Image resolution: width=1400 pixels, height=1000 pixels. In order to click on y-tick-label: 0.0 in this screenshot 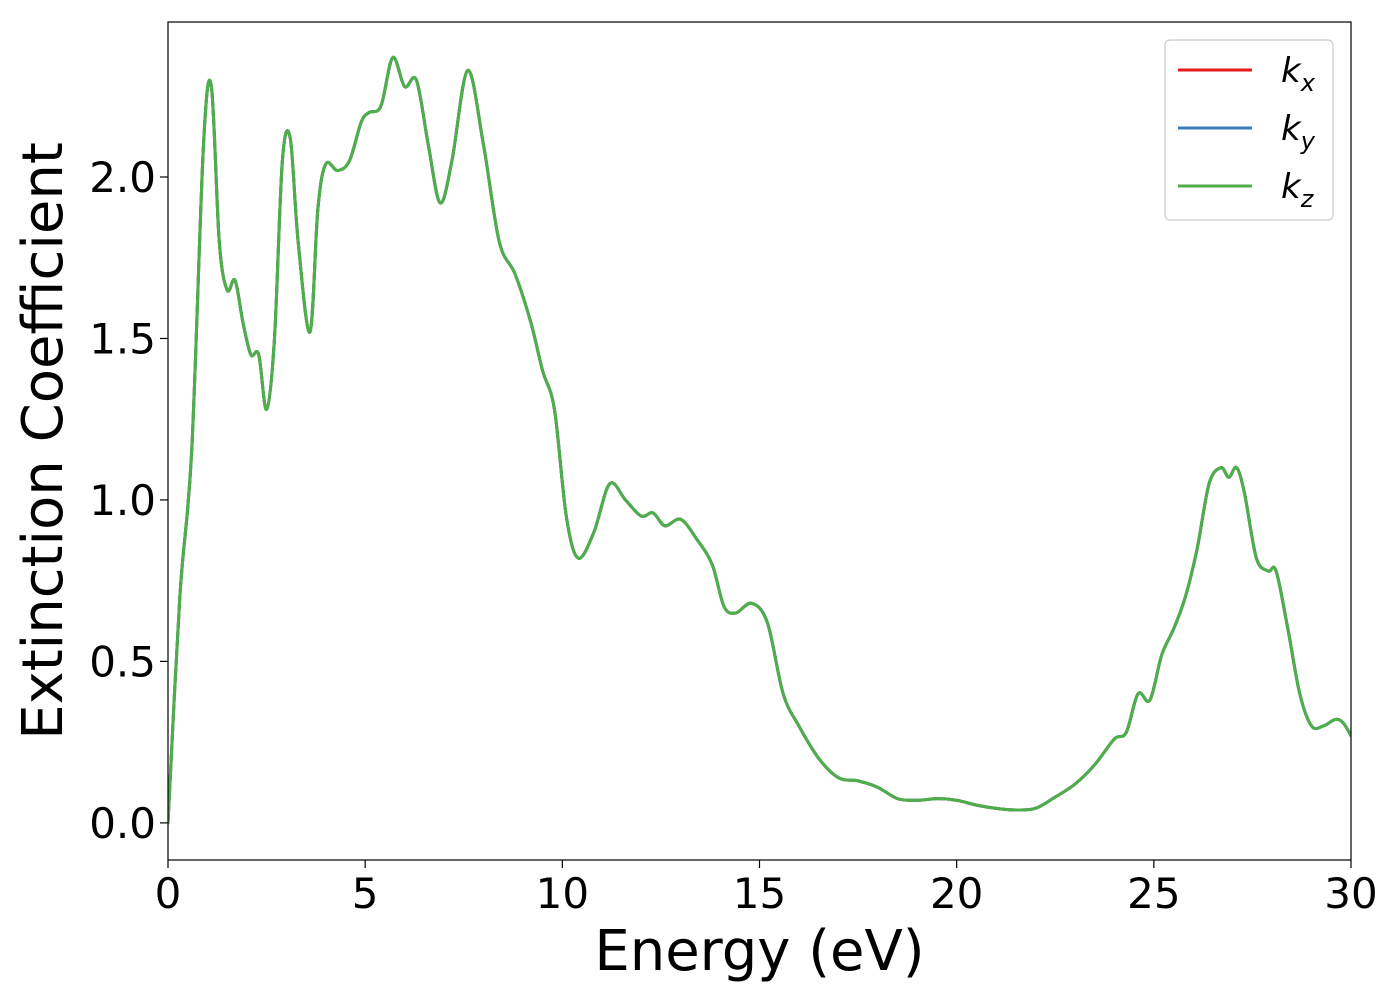, I will do `click(122, 823)`.